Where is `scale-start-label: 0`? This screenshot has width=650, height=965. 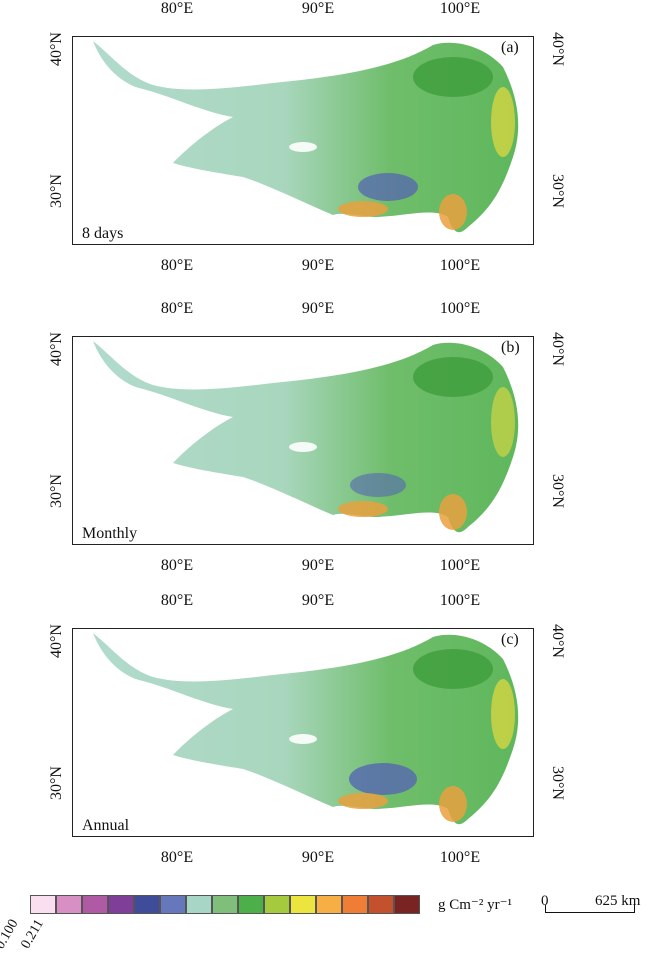
scale-start-label: 0 is located at coordinates (545, 901).